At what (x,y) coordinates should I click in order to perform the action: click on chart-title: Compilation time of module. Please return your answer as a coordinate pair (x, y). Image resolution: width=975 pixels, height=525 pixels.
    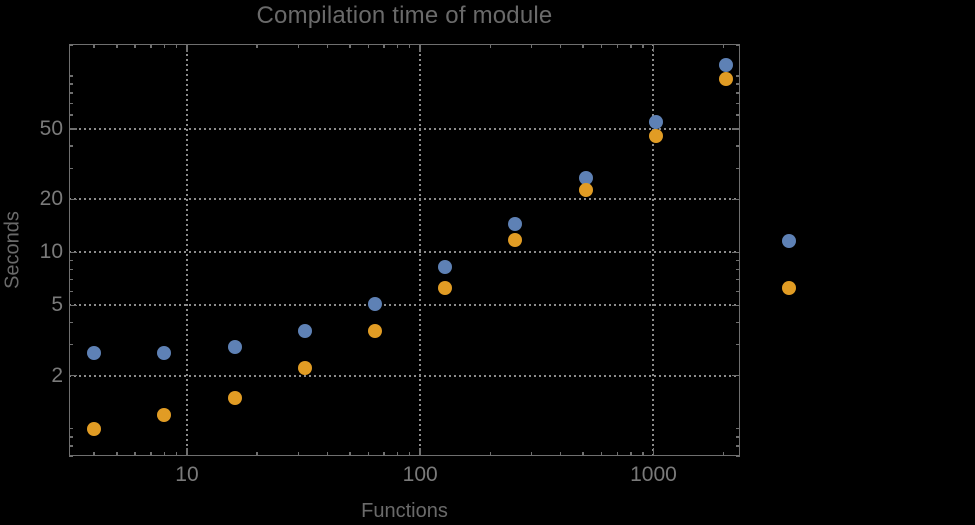
    Looking at the image, I should click on (404, 15).